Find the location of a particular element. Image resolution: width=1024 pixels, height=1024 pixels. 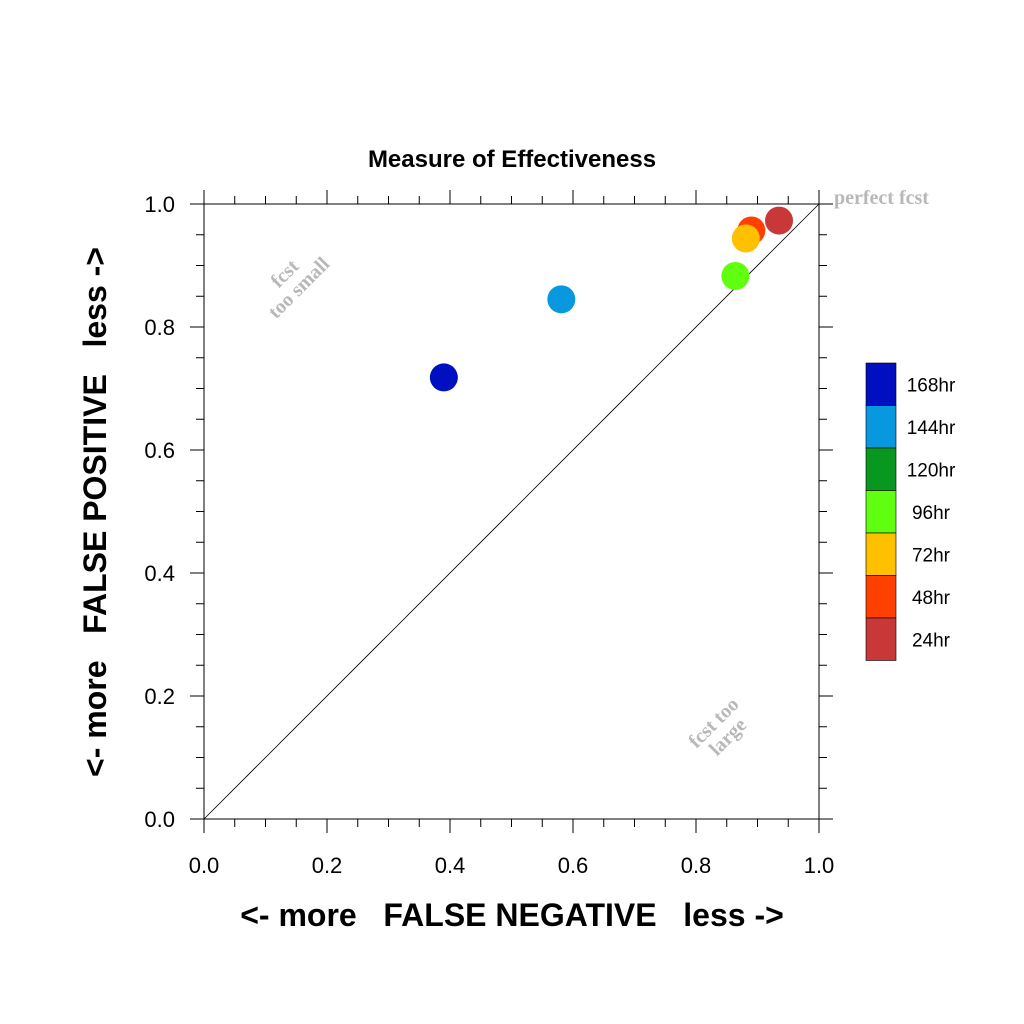

x-tick-labels: 0.0 0.2 0.4 0.6 0.8 1.0 is located at coordinates (512, 865).